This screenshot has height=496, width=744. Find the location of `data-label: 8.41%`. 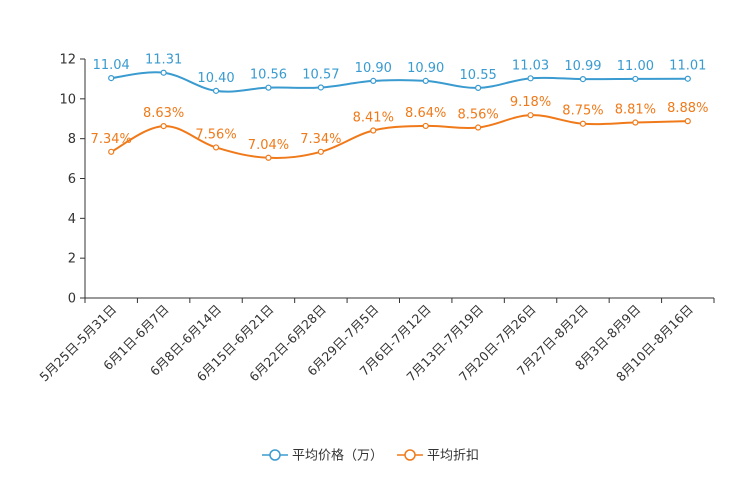

data-label: 8.41% is located at coordinates (373, 118).